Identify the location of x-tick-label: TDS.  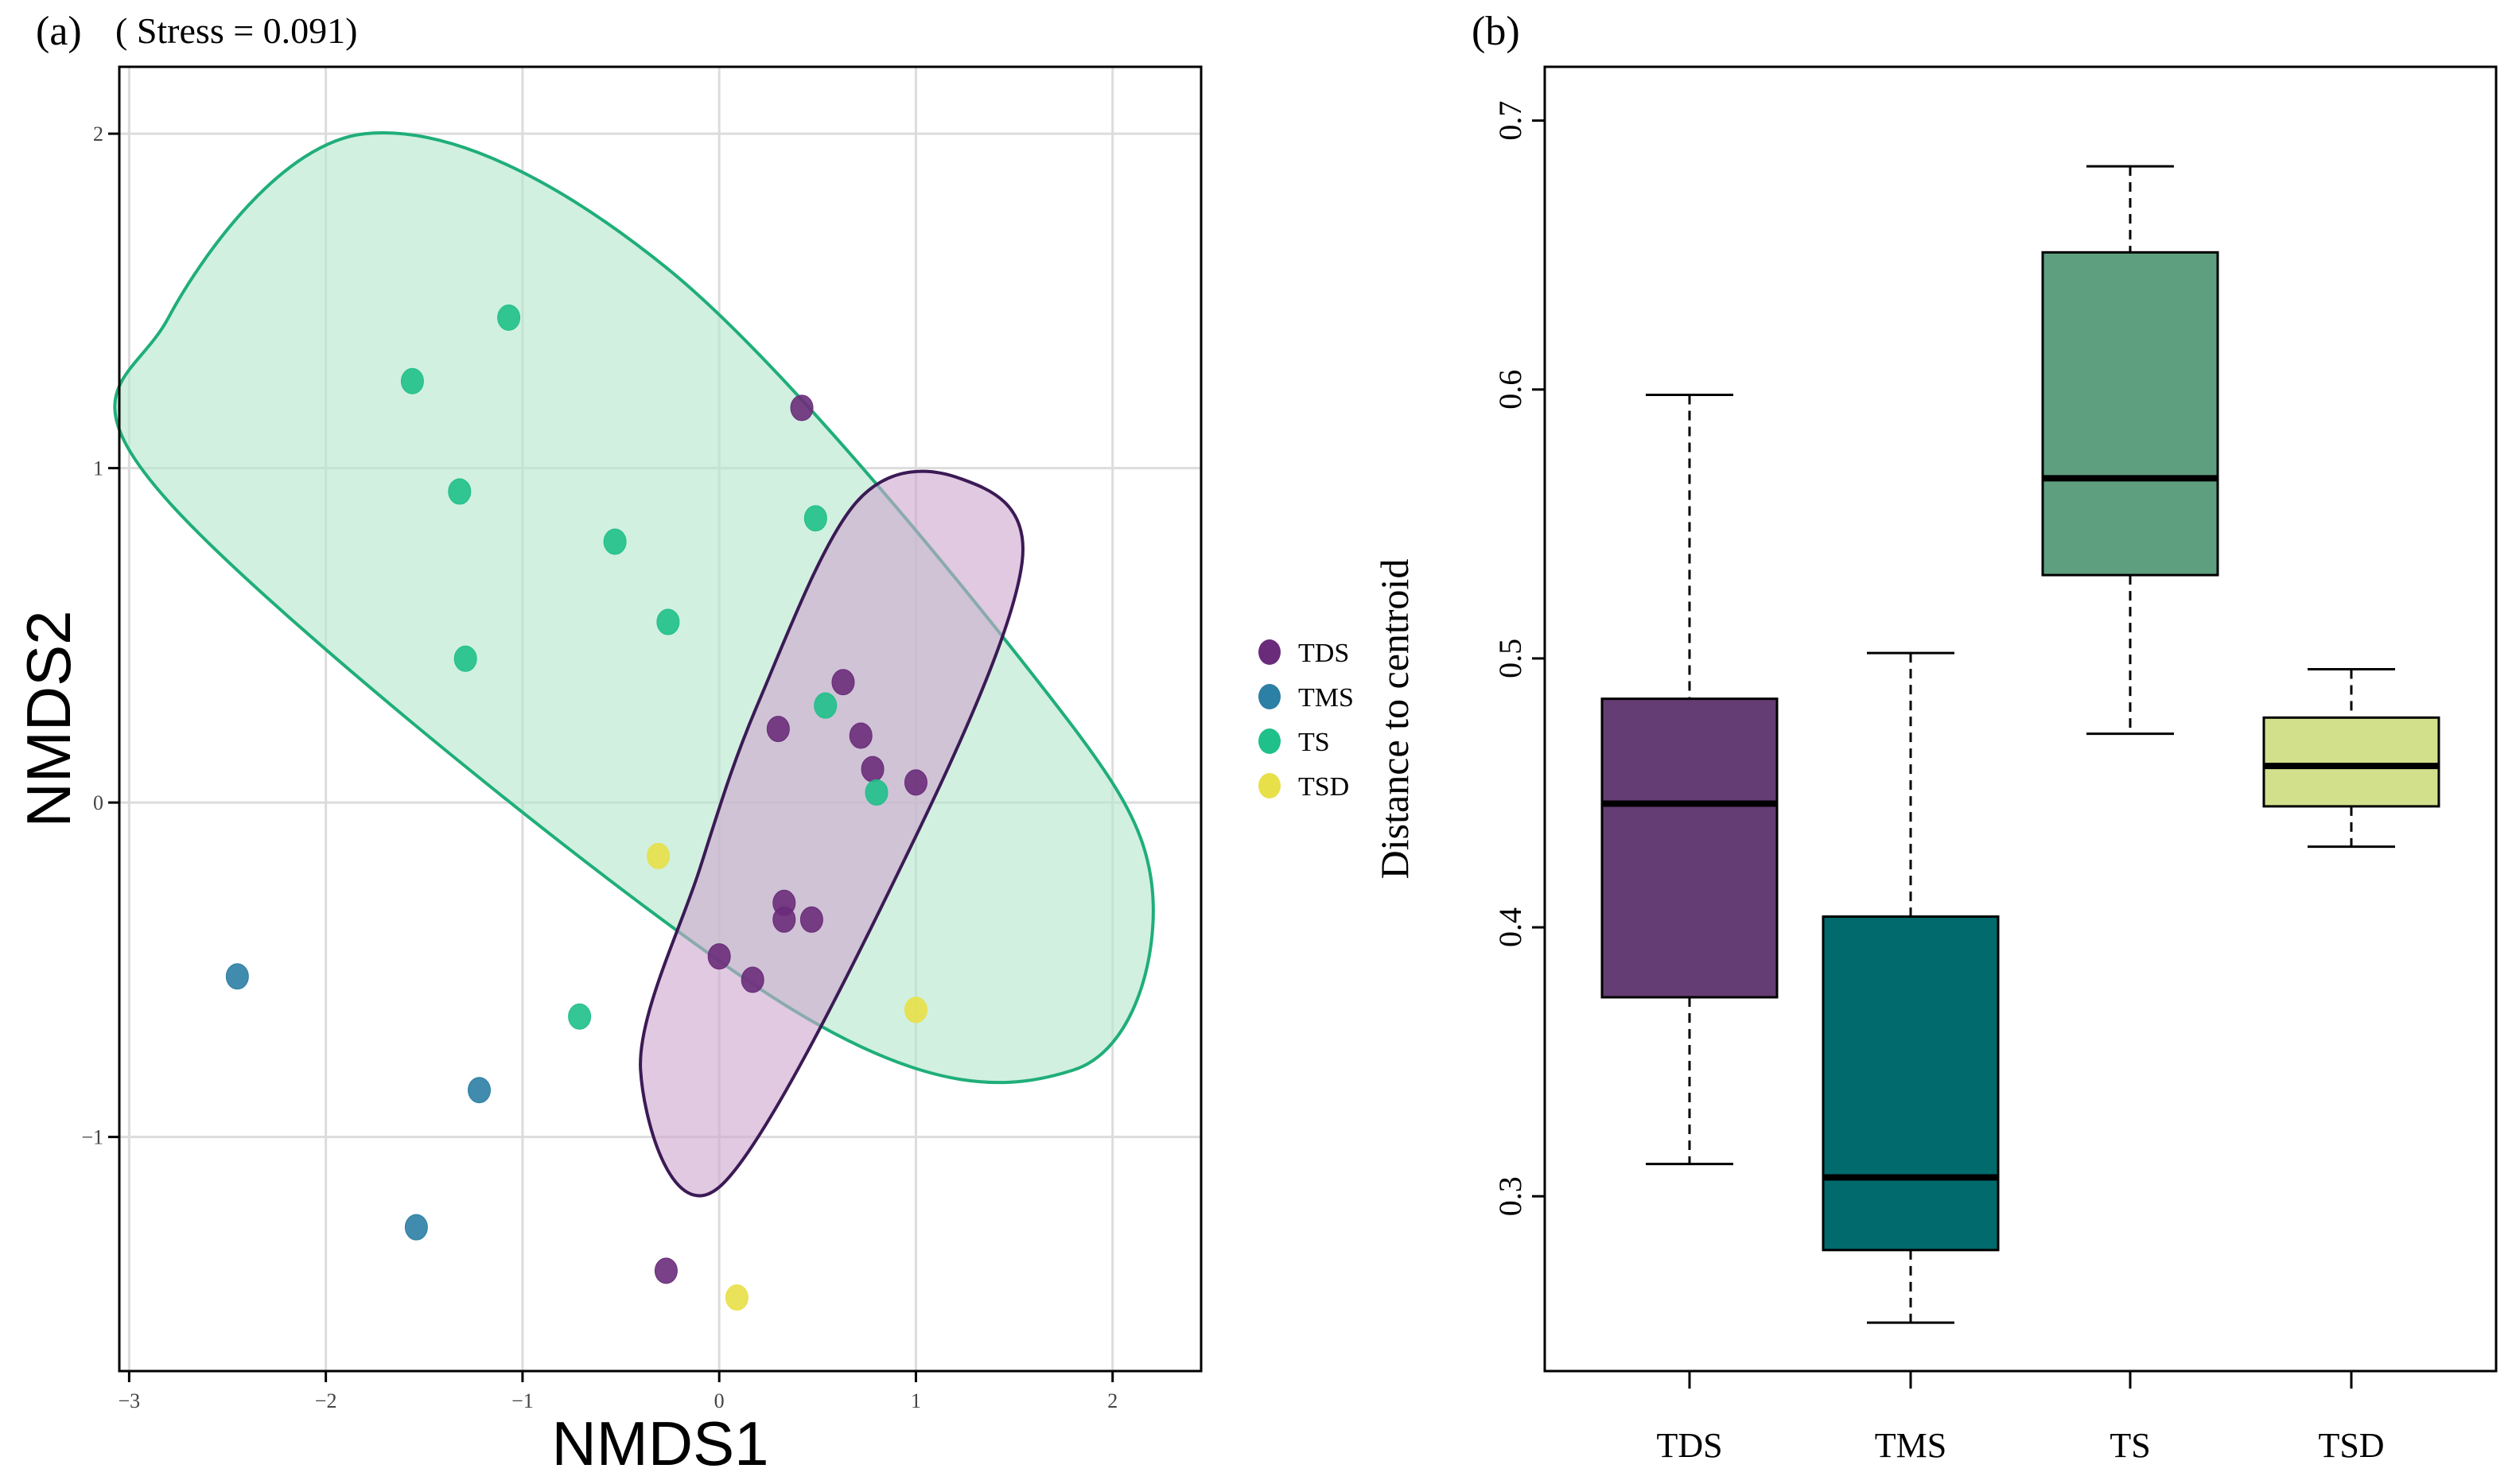
(1689, 1445).